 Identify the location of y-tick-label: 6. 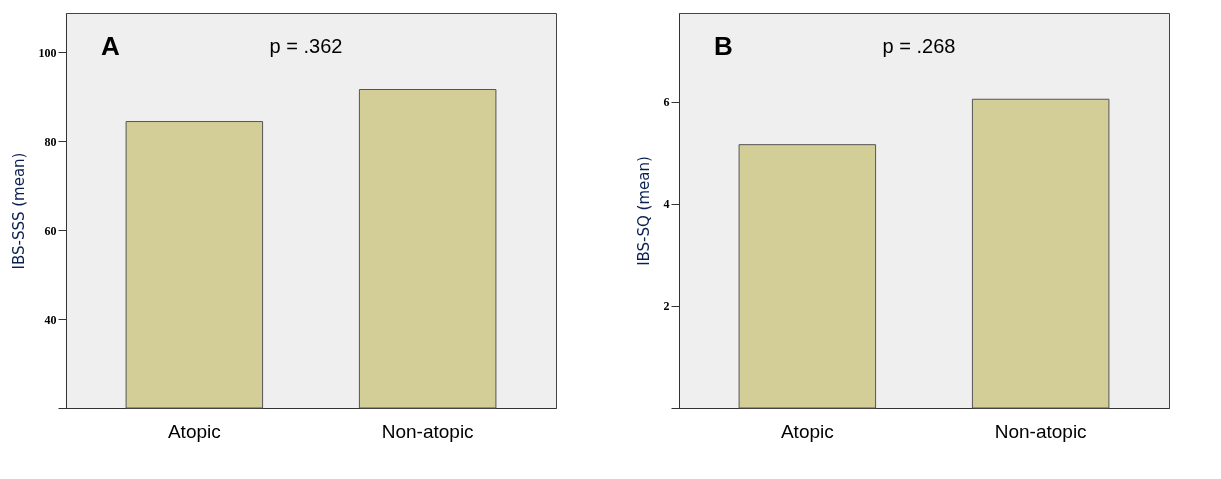
(666, 102).